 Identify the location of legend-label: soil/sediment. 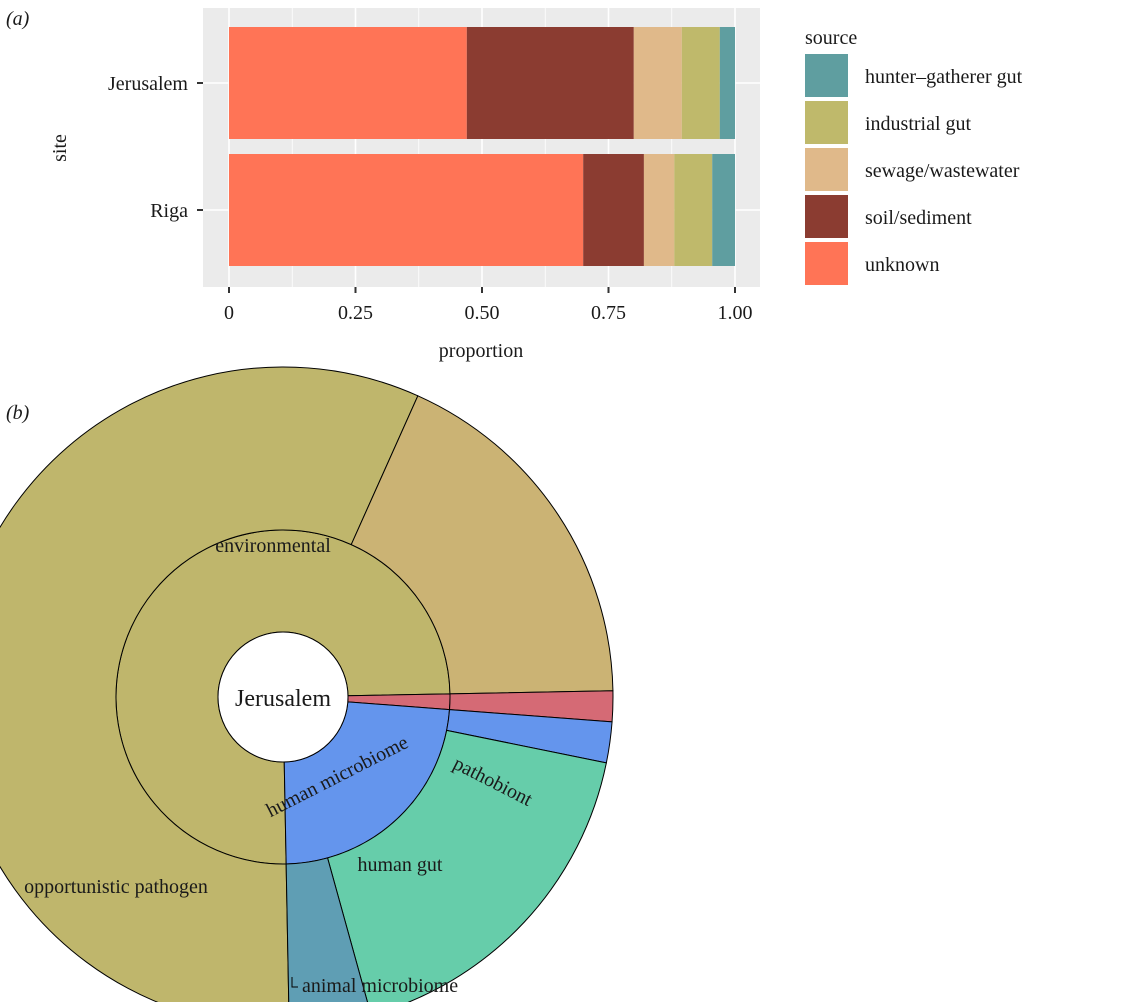
(918, 218).